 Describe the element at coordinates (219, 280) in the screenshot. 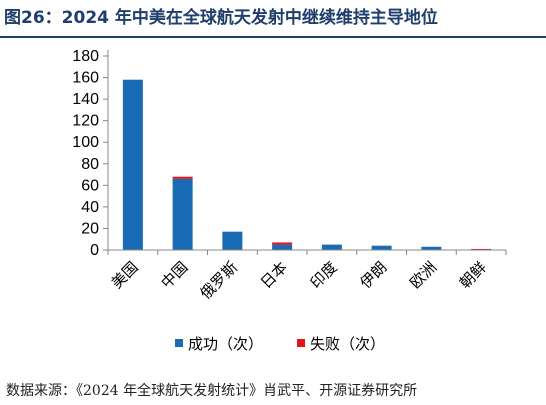

I see `x-category-label: 俄罗斯` at that location.